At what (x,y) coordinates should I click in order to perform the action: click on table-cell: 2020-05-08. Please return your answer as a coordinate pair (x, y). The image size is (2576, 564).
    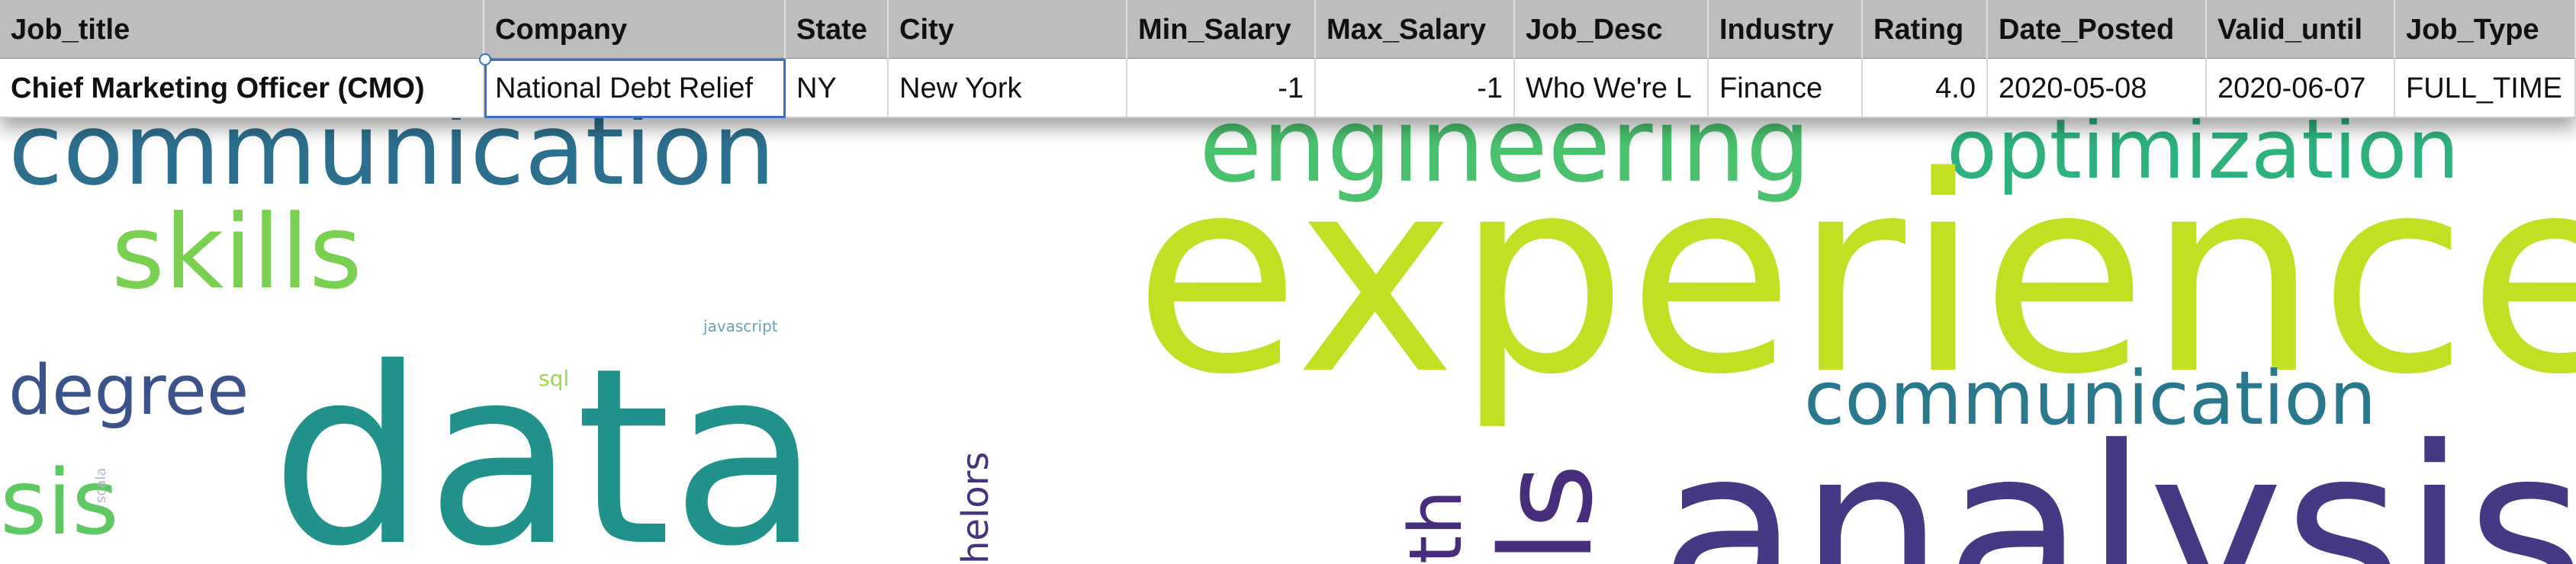
    Looking at the image, I should click on (2097, 88).